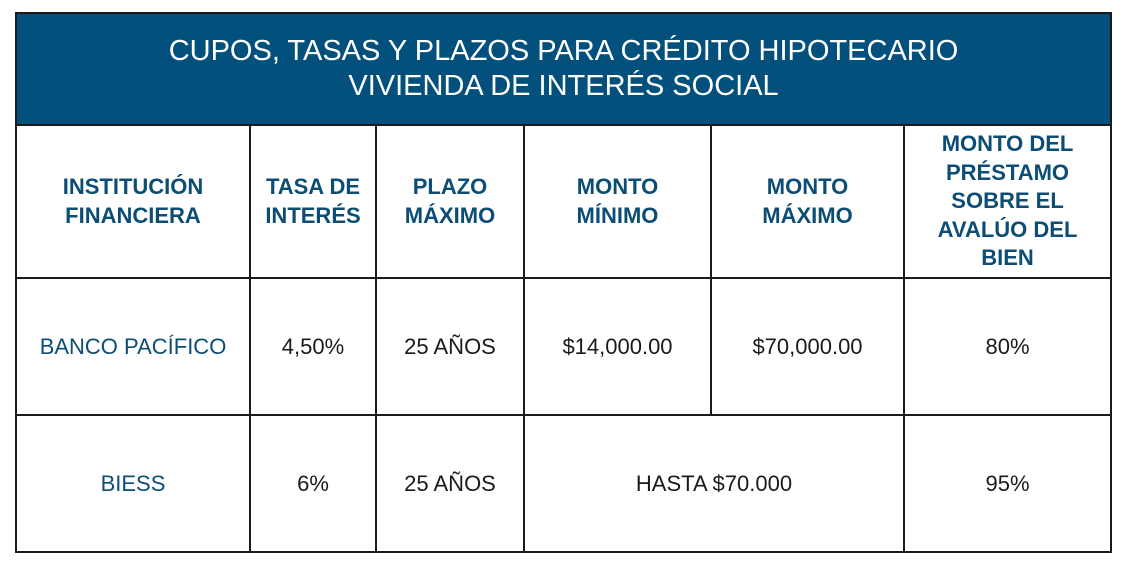 This screenshot has width=1128, height=583. What do you see at coordinates (807, 201) in the screenshot?
I see `column-header-max-amount: MONTO MÁXIMO` at bounding box center [807, 201].